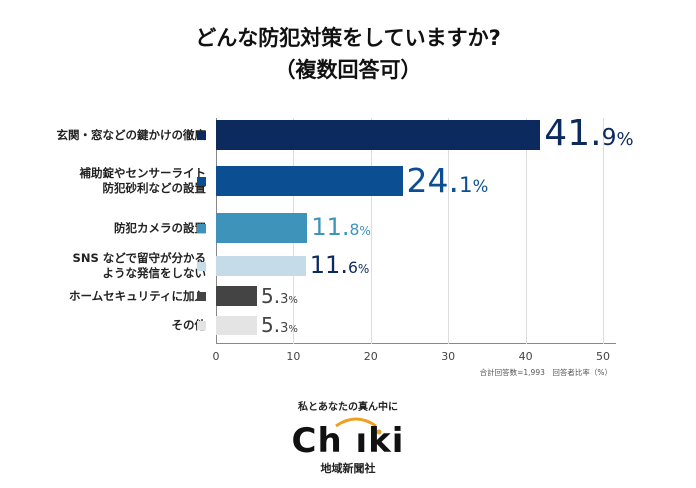 The image size is (696, 488). I want to click on x-axis-line, so click(416, 343).